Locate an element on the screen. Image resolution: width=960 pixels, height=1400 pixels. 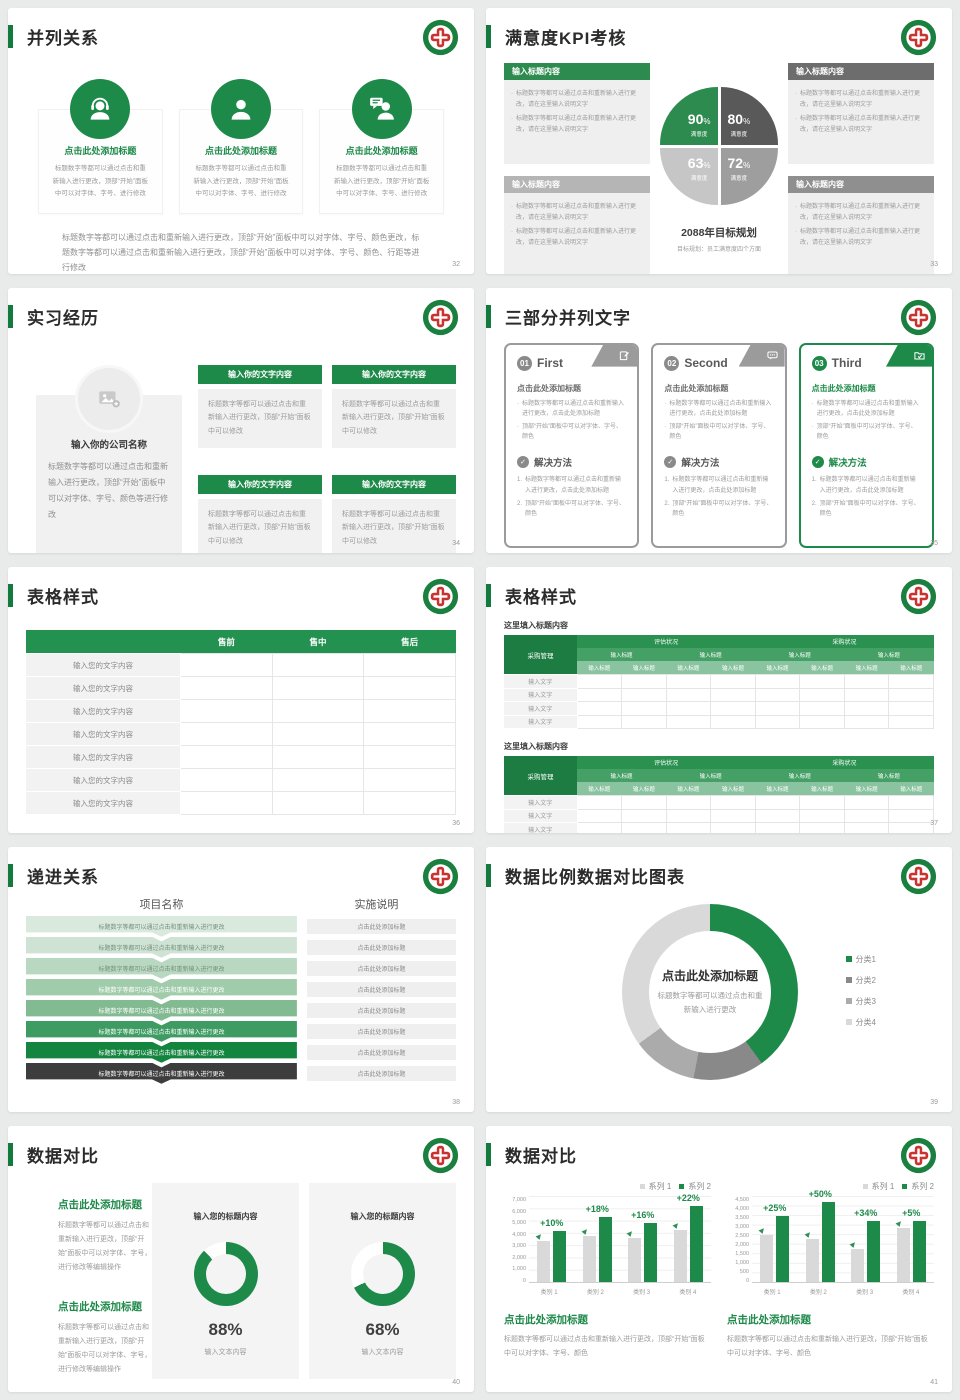
percent-value: 68% is located at coordinates (382, 1330).